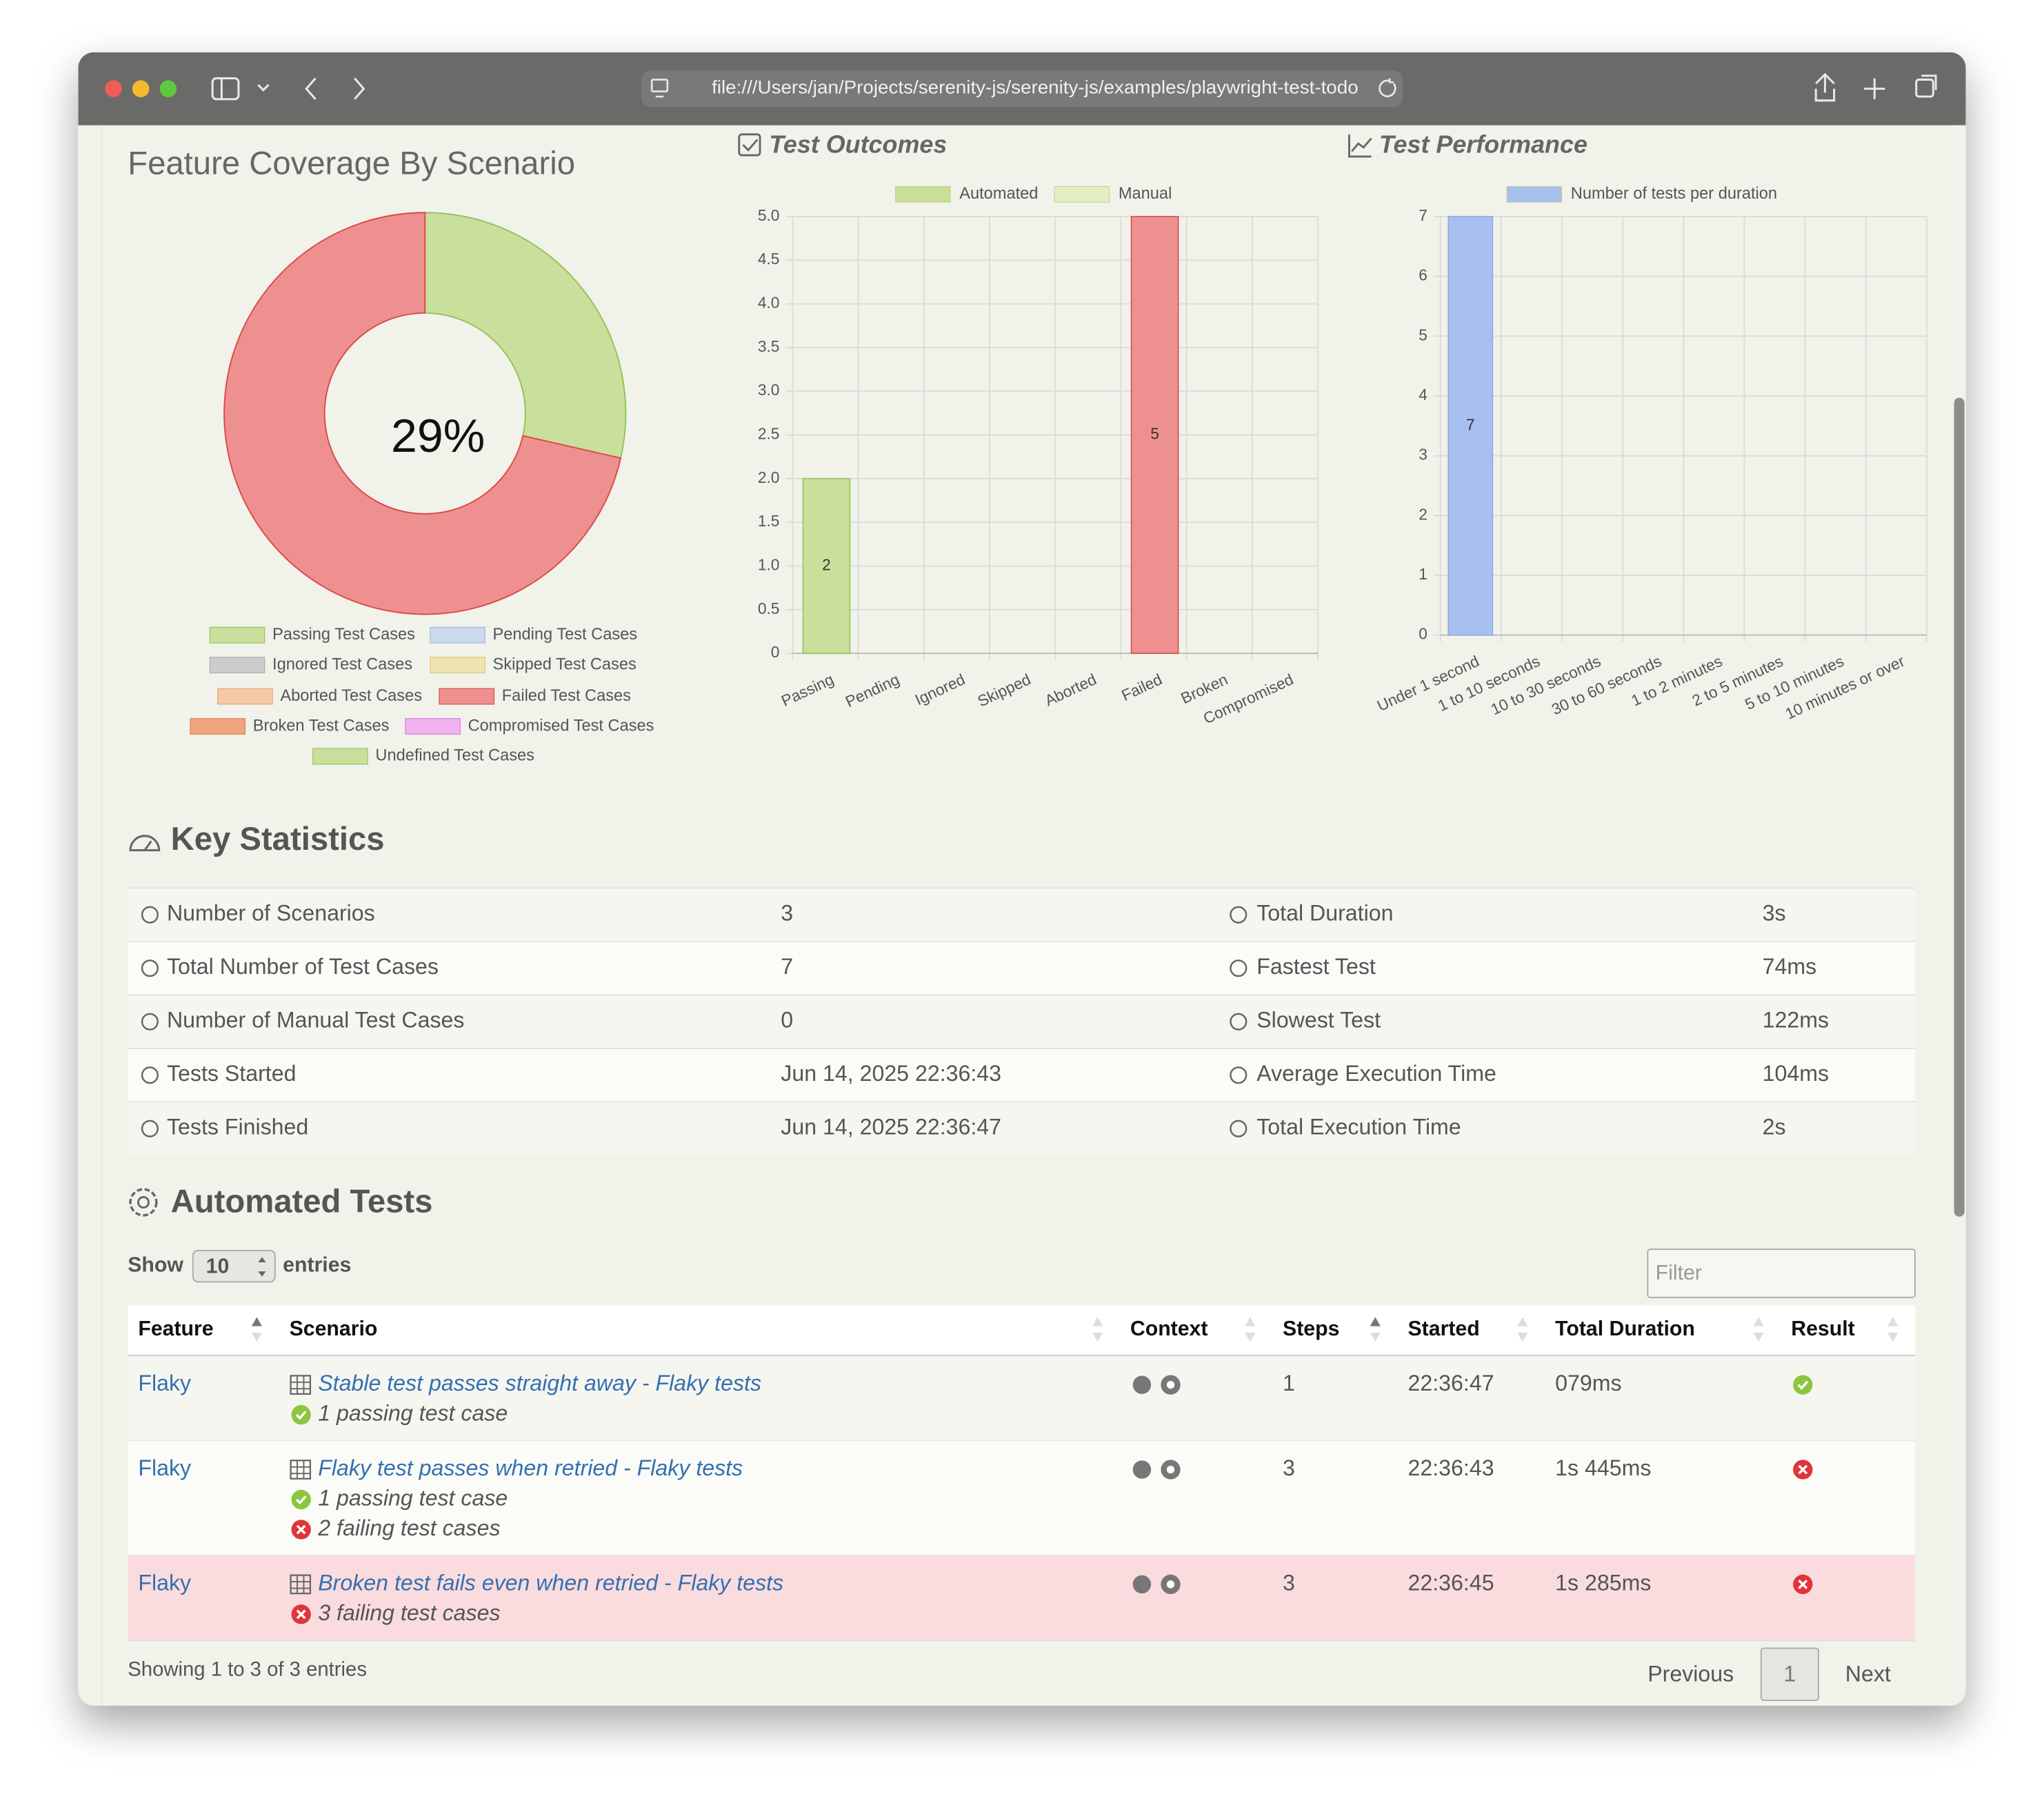 The height and width of the screenshot is (1810, 2044). Describe the element at coordinates (271, 913) in the screenshot. I see `stat-text: Number of Scenarios` at that location.